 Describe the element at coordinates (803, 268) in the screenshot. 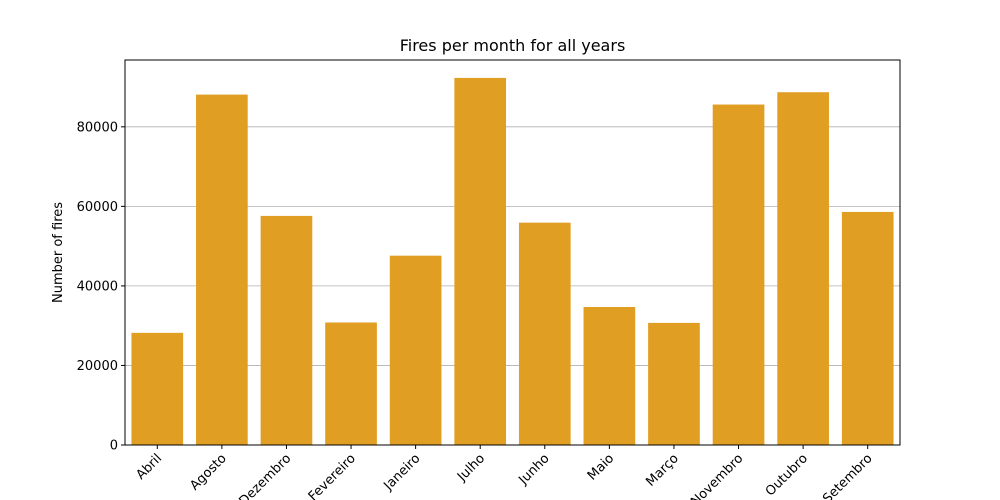

I see `bar-outubro` at that location.